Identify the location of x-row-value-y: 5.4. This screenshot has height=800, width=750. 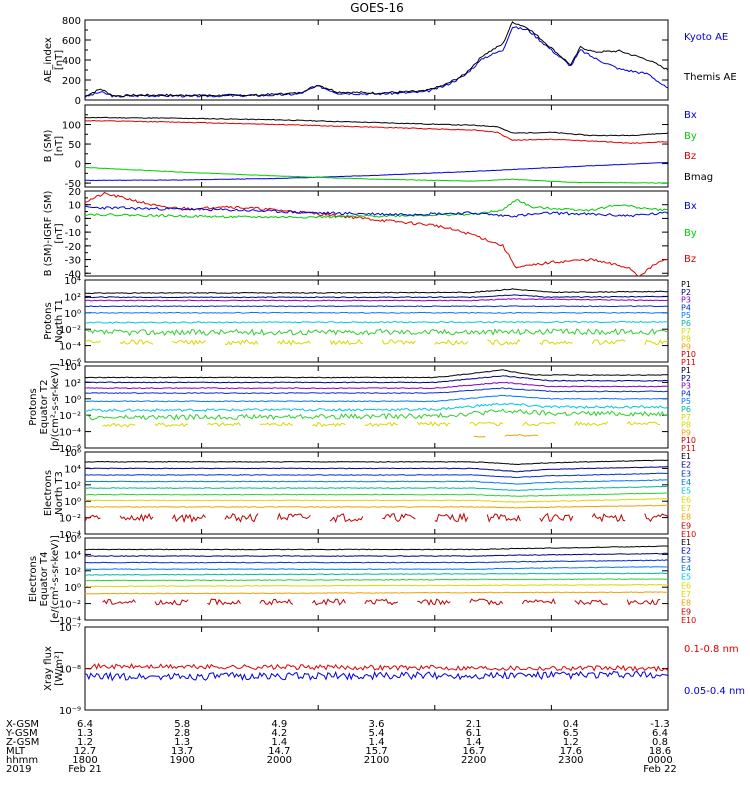
(377, 733).